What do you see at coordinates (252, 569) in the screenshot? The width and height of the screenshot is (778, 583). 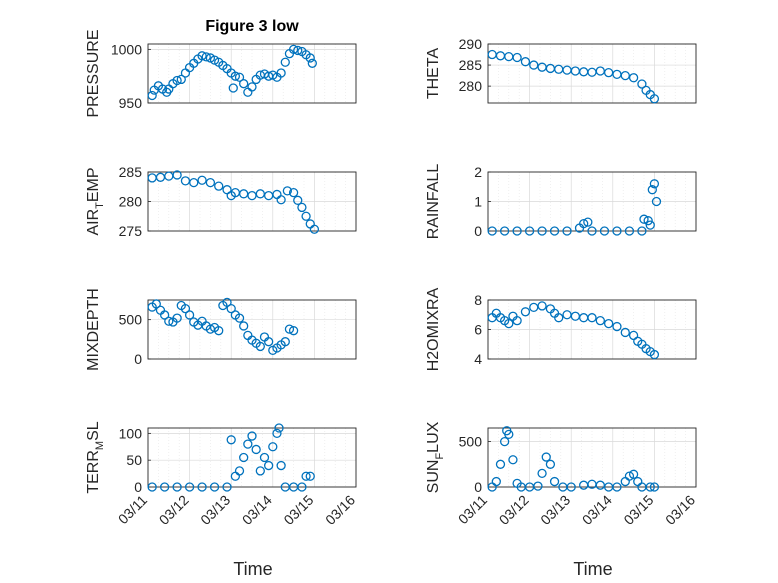 I see `x-axis-label-left: Time` at bounding box center [252, 569].